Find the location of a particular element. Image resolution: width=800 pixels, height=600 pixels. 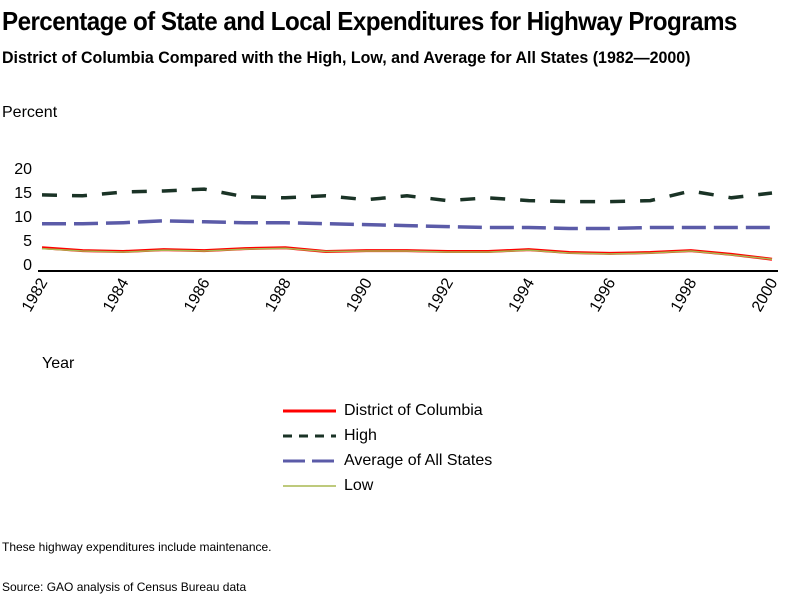

x-axis-label: Year is located at coordinates (58, 363).